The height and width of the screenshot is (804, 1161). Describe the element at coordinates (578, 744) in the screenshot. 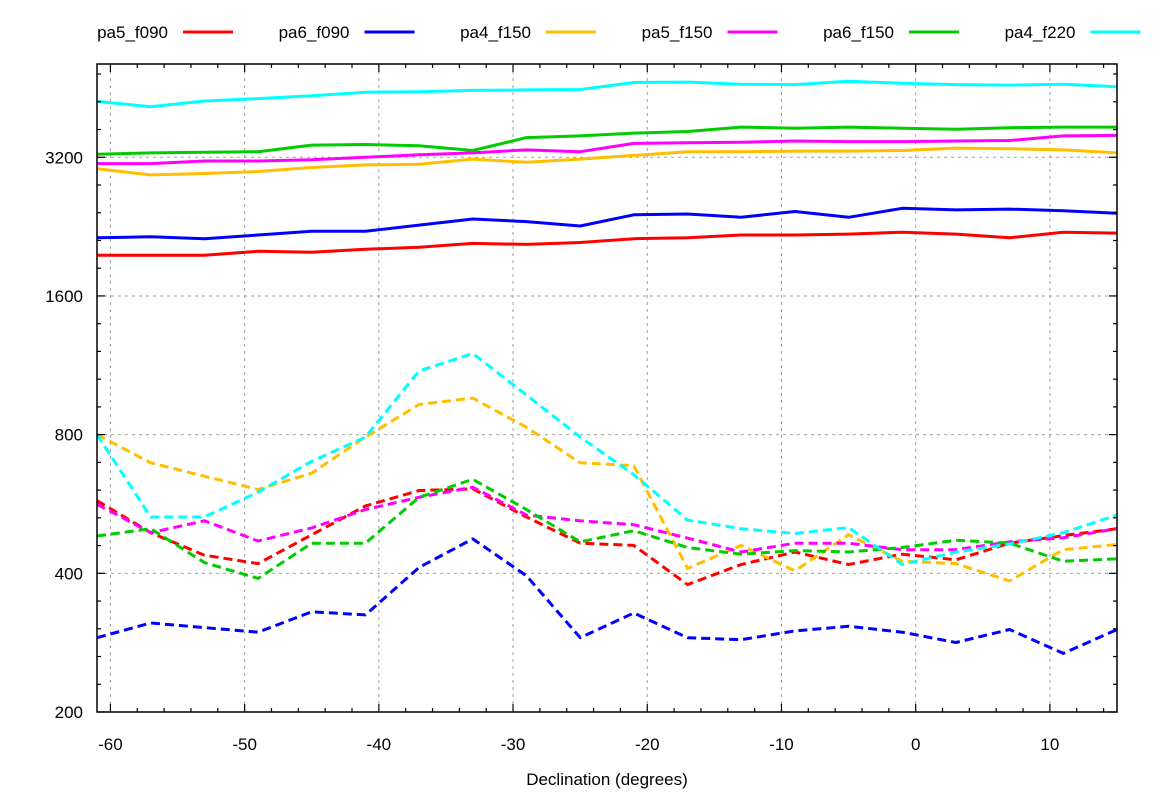

I see `x-tick-labels: -60 -50 -40 -30 -20 -10 0 10` at that location.